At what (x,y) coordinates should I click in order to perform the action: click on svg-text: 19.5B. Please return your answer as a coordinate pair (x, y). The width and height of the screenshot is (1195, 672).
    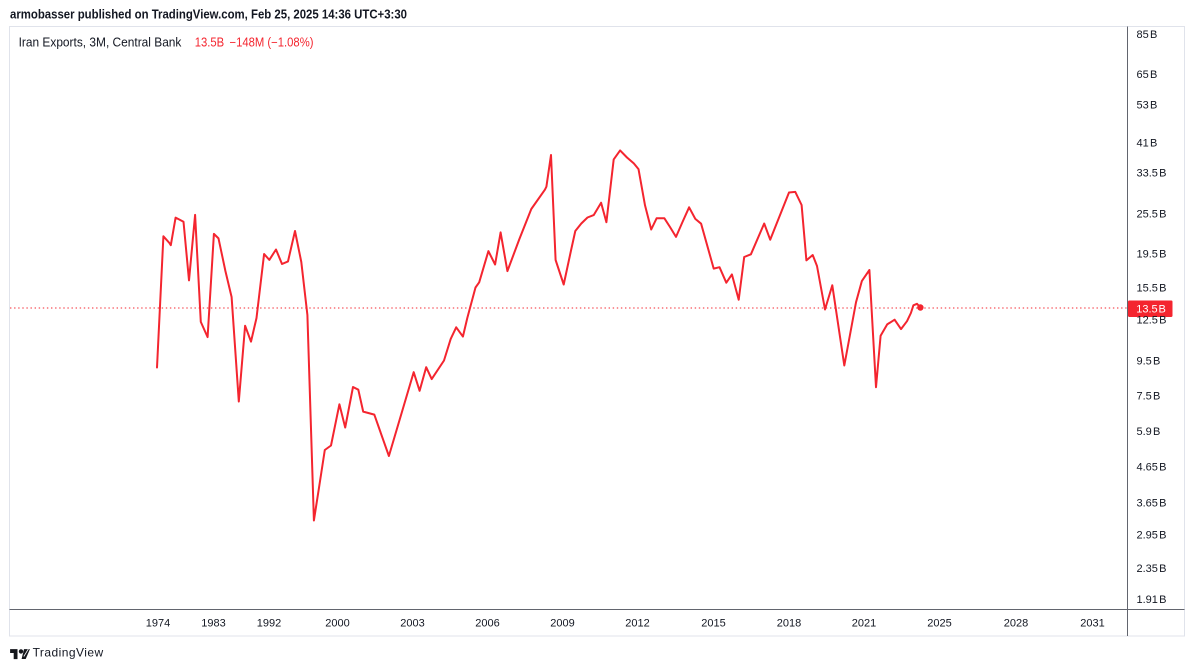
    Looking at the image, I should click on (1152, 254).